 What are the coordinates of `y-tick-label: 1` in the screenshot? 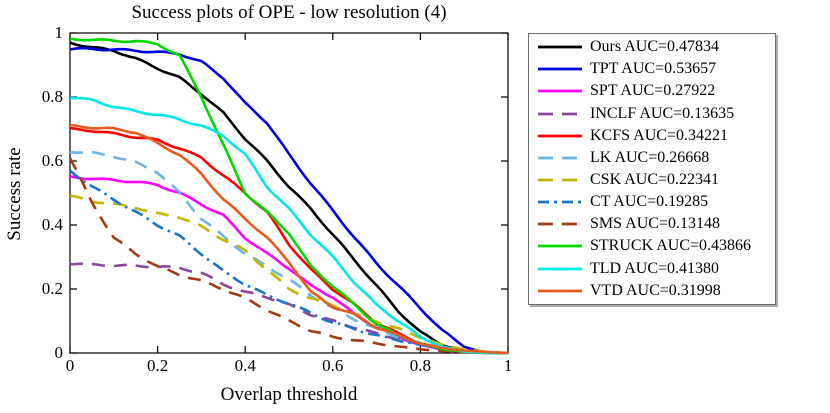 It's located at (59, 32).